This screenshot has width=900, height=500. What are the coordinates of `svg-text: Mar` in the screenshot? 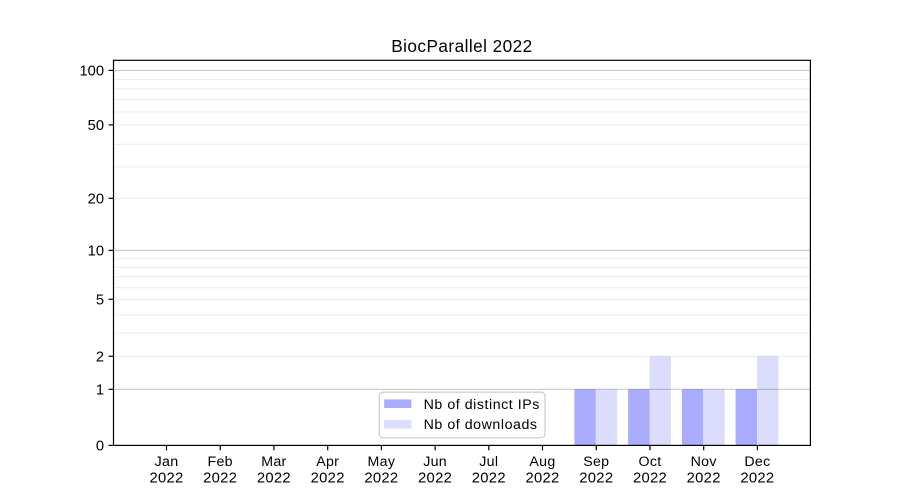 It's located at (273, 462).